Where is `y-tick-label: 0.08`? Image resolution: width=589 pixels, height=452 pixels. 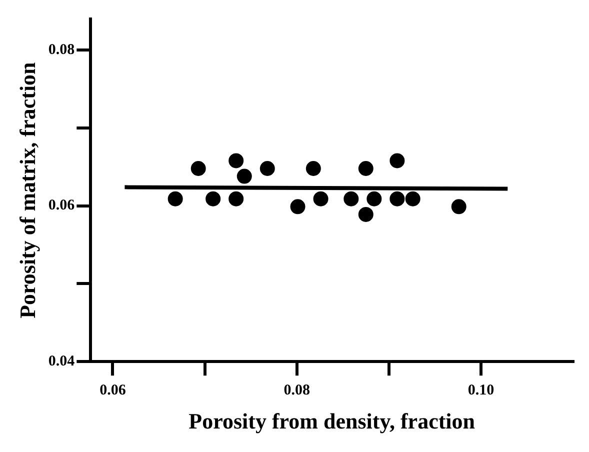
y-tick-label: 0.08 is located at coordinates (61, 50).